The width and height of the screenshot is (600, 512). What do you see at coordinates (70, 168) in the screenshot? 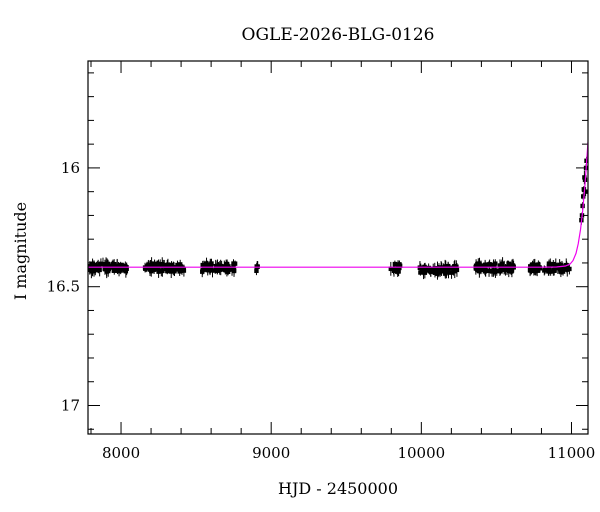
I see `y-tick-label: 16` at bounding box center [70, 168].